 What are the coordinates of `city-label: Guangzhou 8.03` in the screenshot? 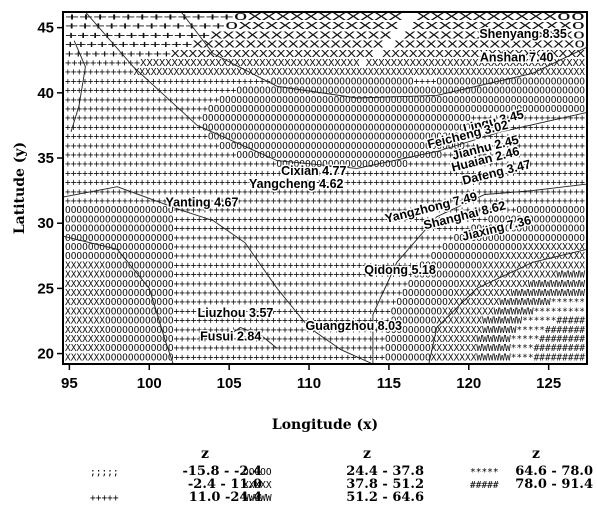 It's located at (353, 326).